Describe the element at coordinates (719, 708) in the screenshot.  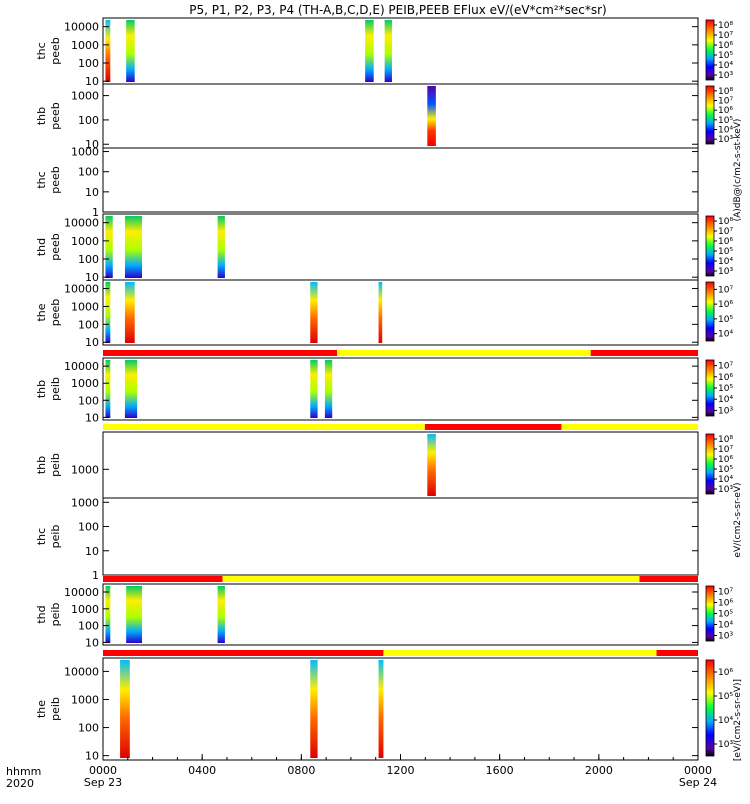
I see `colorbar: 10³ 10⁴ 10⁵ 10⁶` at that location.